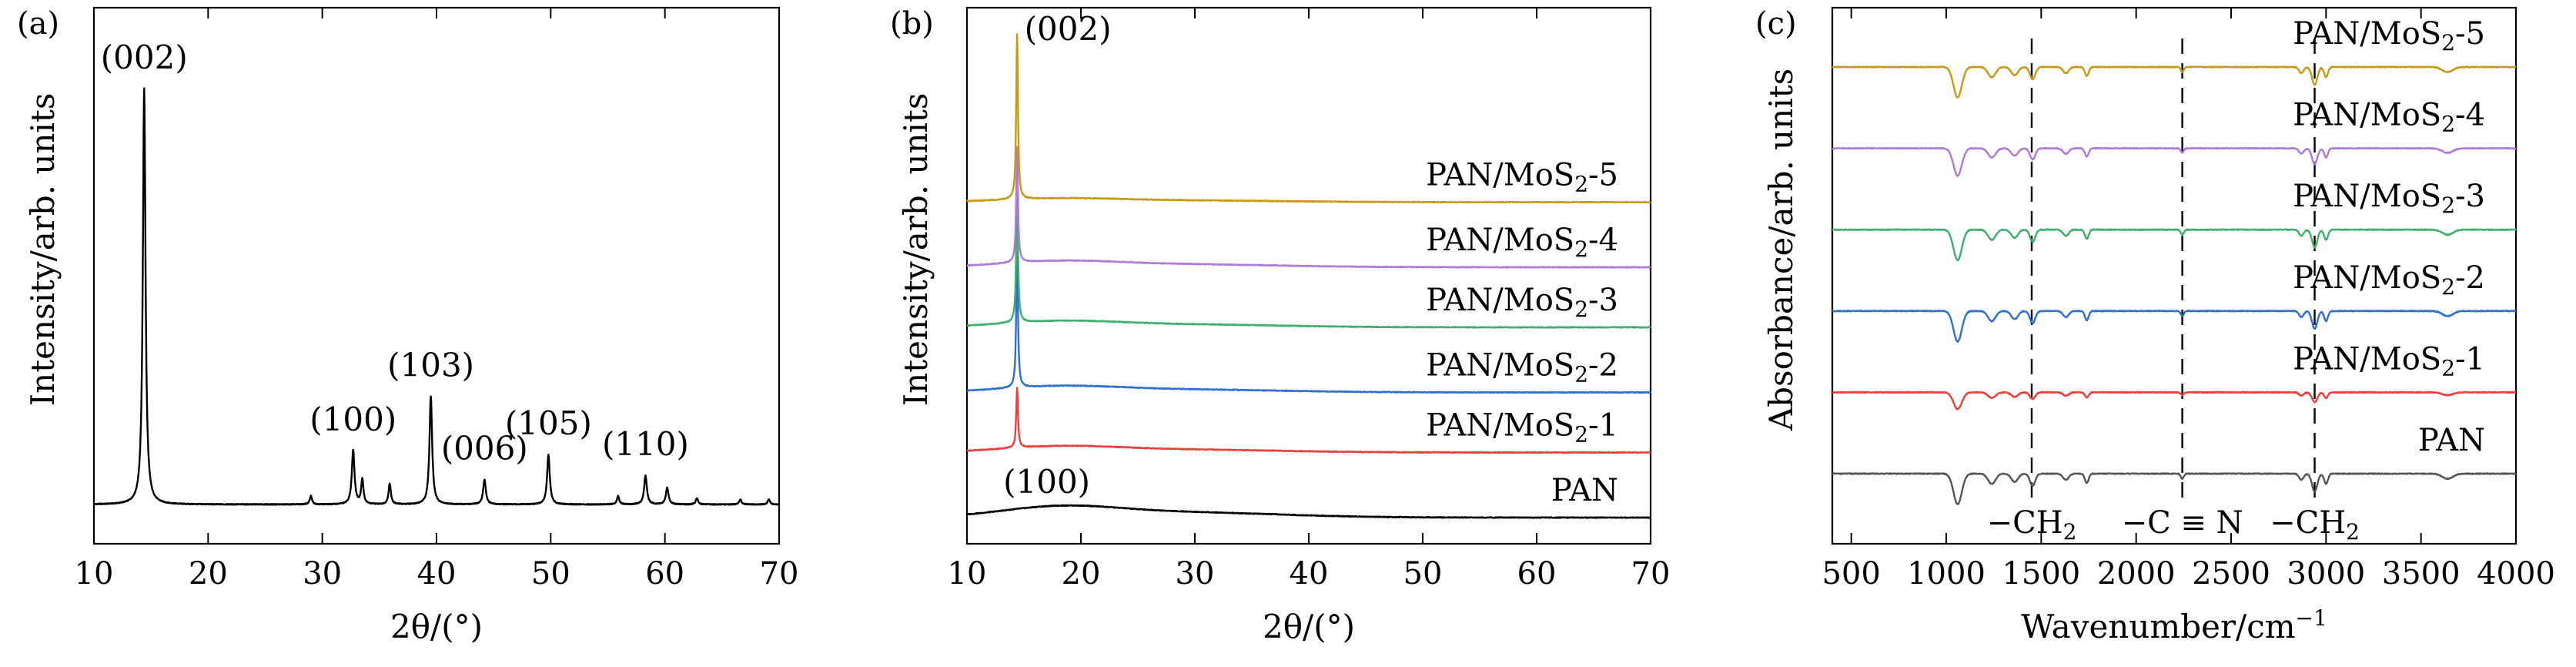 Image resolution: width=2576 pixels, height=667 pixels. Describe the element at coordinates (1781, 250) in the screenshot. I see `y-axis-title: Absorbance/arb. units` at that location.